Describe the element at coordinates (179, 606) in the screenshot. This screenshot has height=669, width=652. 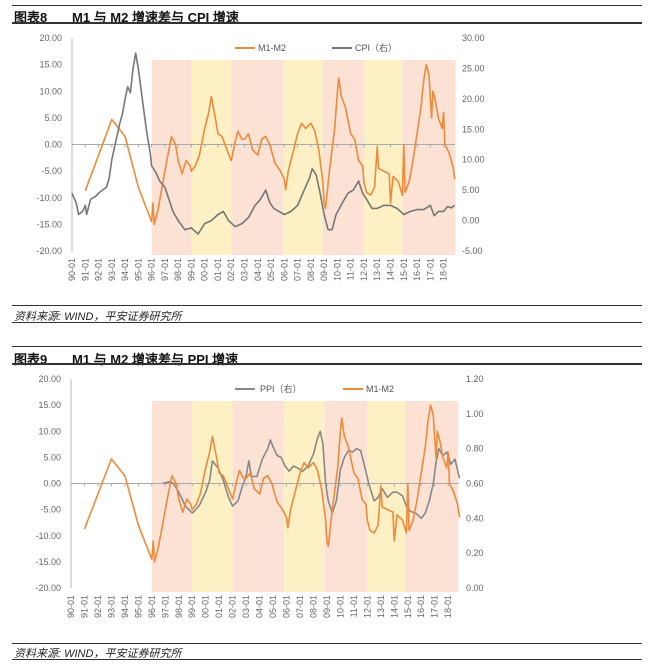
I see `x-tick-label: 98-01` at that location.